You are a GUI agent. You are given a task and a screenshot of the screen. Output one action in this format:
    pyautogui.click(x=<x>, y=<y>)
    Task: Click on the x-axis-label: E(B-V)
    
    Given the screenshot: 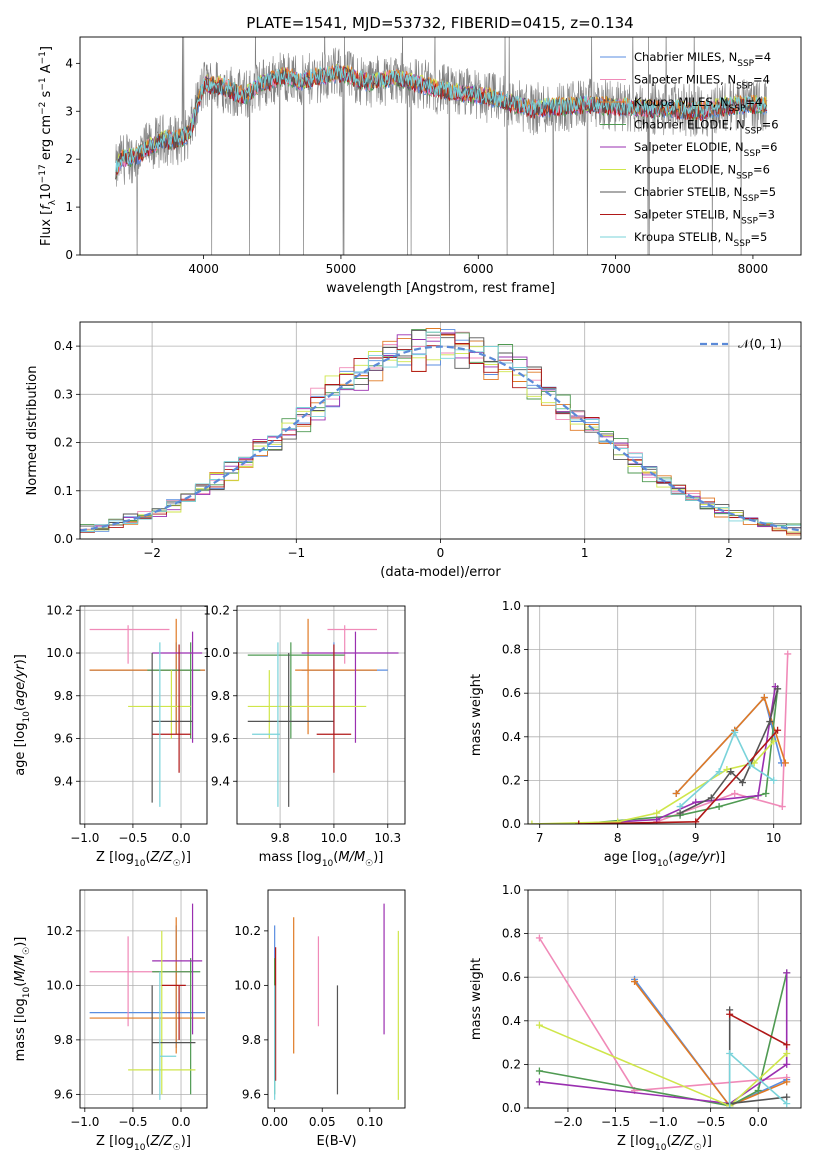 What is the action you would take?
    pyautogui.click(x=336, y=1141)
    